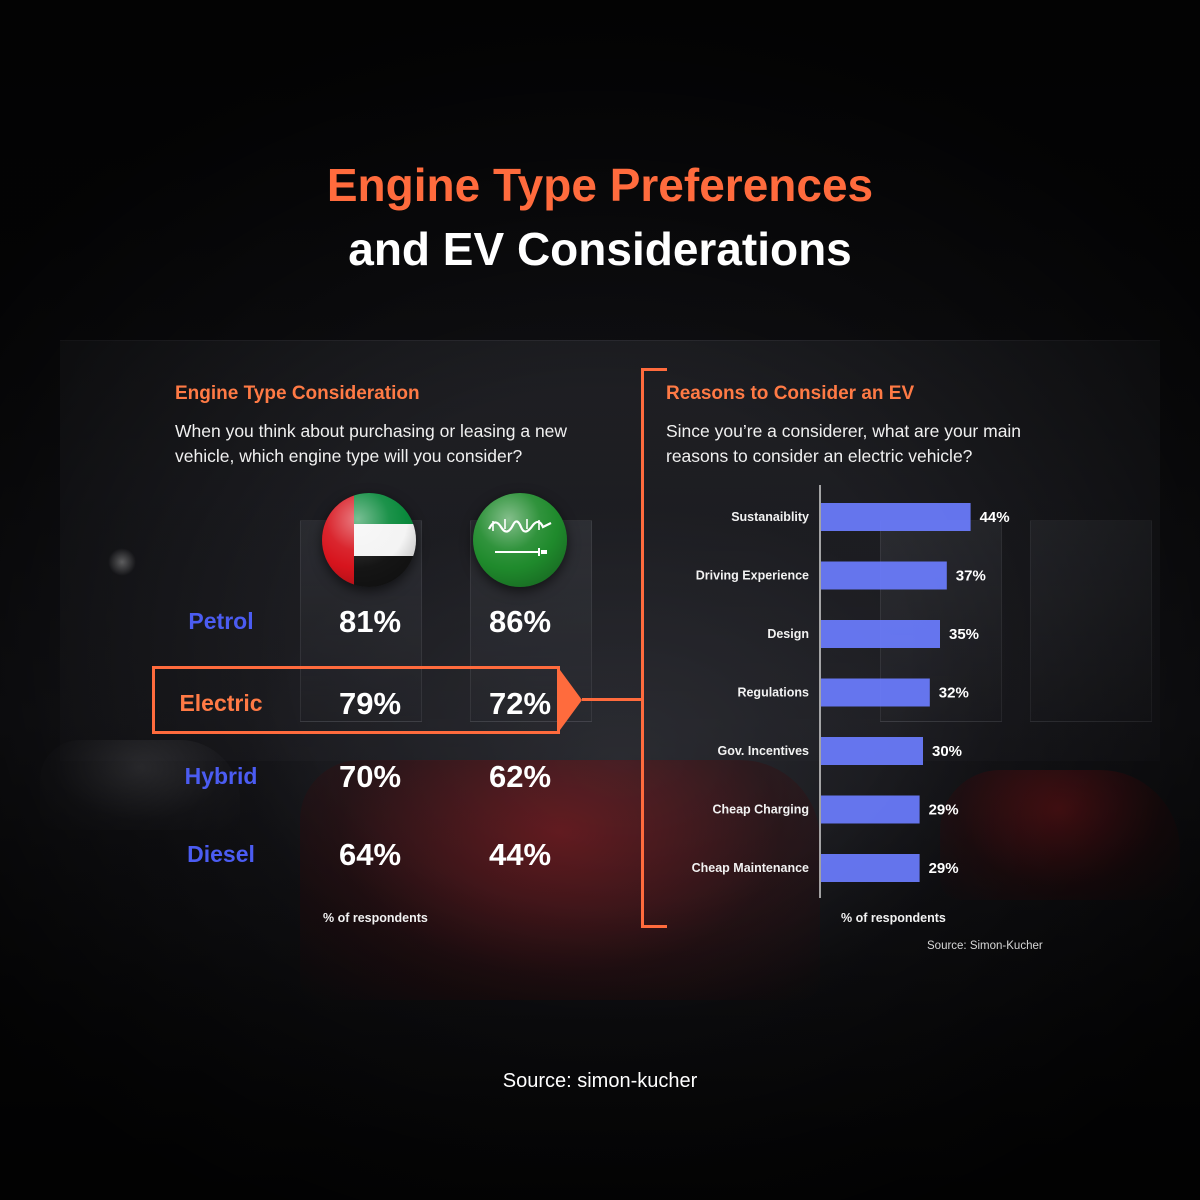 Image resolution: width=1200 pixels, height=1200 pixels. Describe the element at coordinates (773, 693) in the screenshot. I see `bar-category-label: Regulations` at that location.